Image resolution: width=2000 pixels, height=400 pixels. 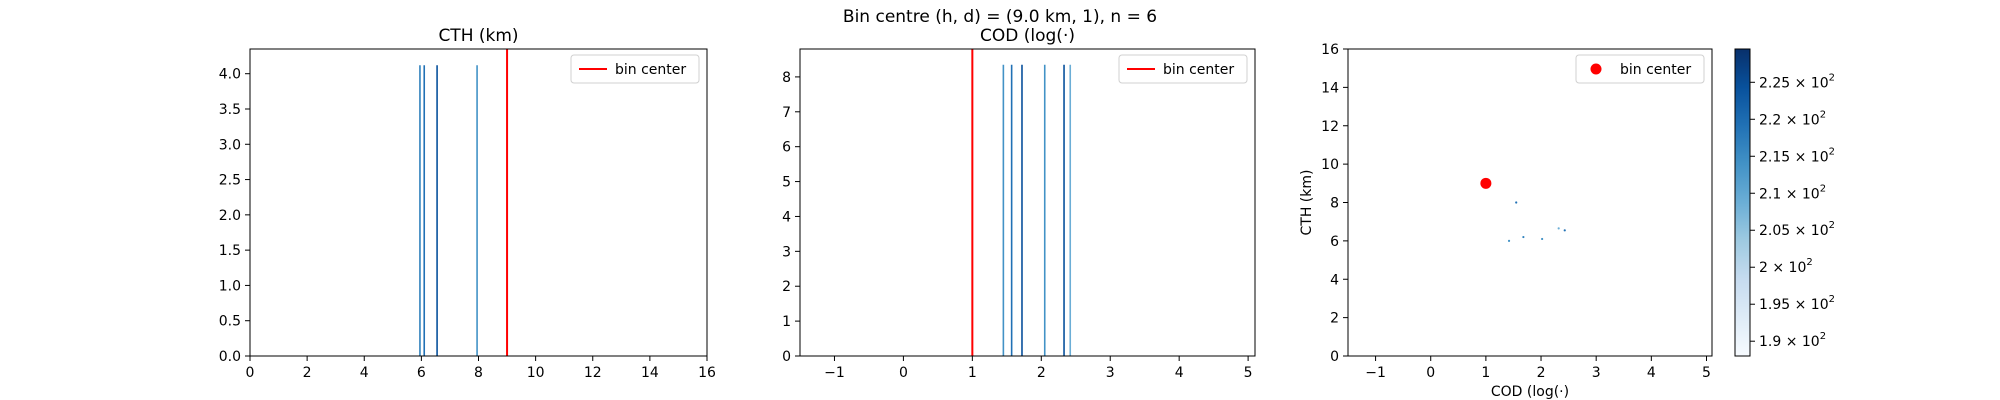 I want to click on colorbar-tick-base: 2.2, so click(x=1770, y=120).